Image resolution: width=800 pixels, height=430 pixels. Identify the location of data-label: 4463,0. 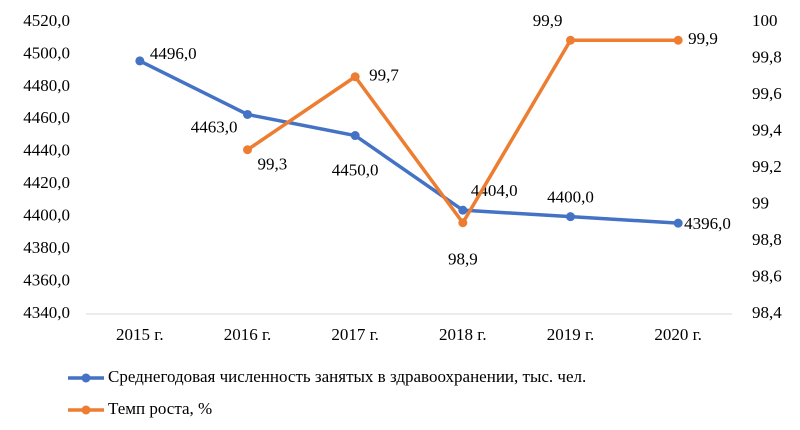
(214, 126).